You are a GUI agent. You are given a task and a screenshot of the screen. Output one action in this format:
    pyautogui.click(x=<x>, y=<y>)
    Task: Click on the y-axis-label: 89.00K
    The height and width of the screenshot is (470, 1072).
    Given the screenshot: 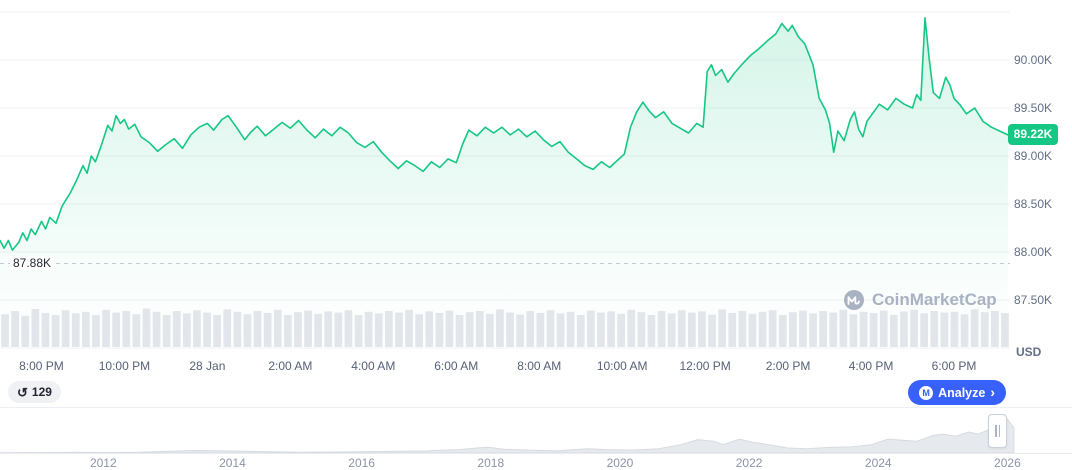 What is the action you would take?
    pyautogui.click(x=1033, y=156)
    